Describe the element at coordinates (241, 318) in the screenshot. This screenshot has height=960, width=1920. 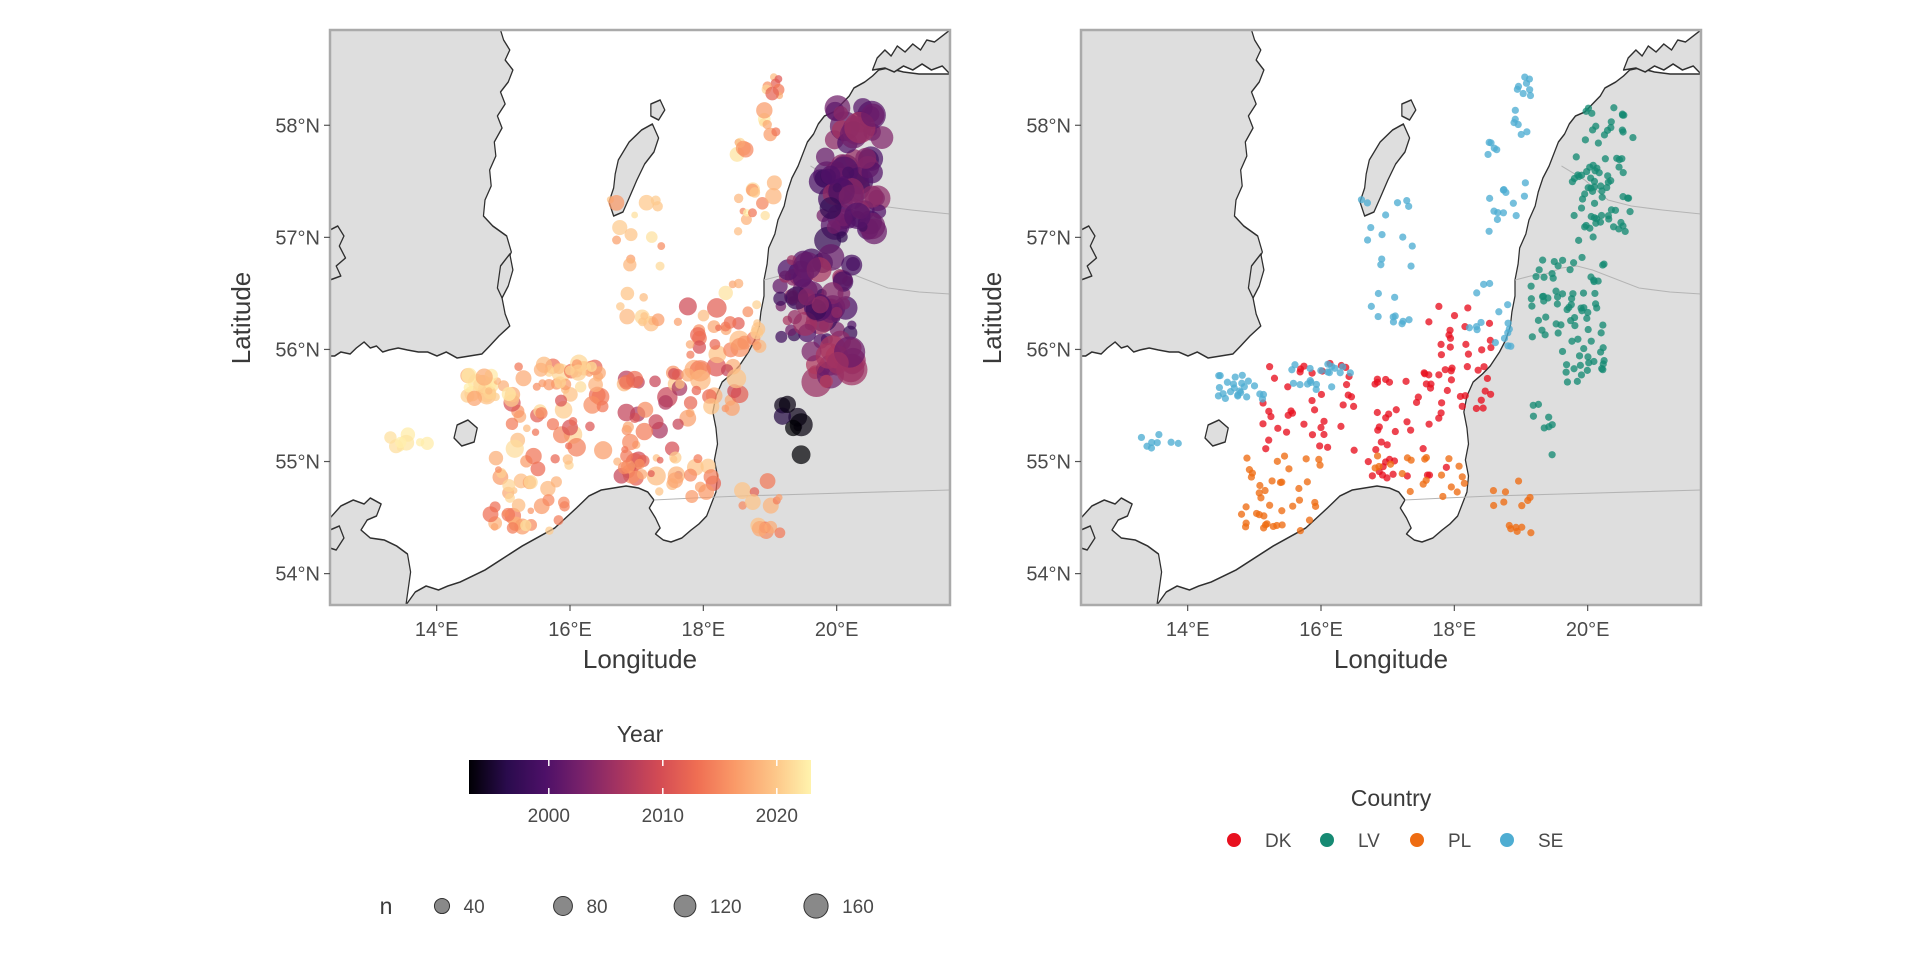
I see `y-axis-title-year: Latitude` at that location.